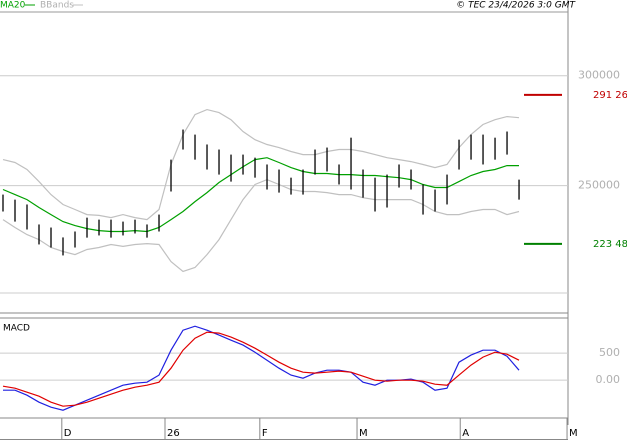 The image size is (627, 440). What do you see at coordinates (610, 95) in the screenshot?
I see `level-label: 291 26` at bounding box center [610, 95].